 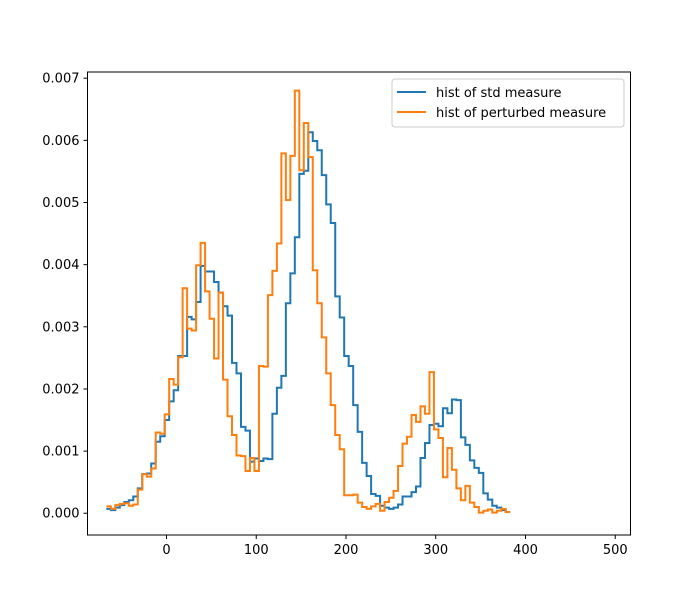 I want to click on x-tick-label: 400, so click(x=525, y=550).